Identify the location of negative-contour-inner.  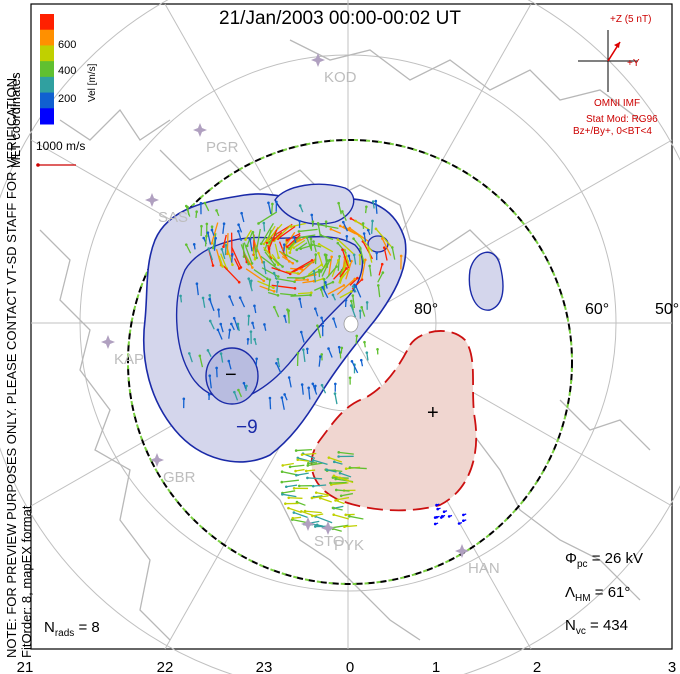
(232, 376).